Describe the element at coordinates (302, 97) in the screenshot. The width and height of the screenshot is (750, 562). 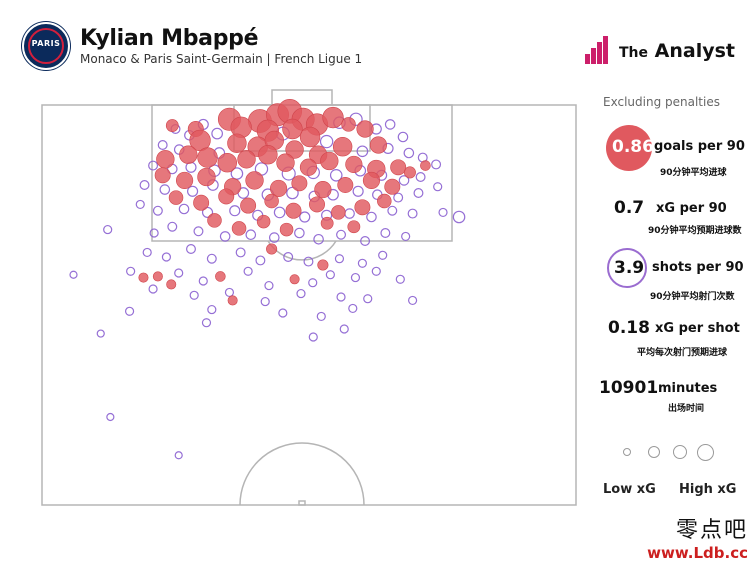
I see `goal-frame` at that location.